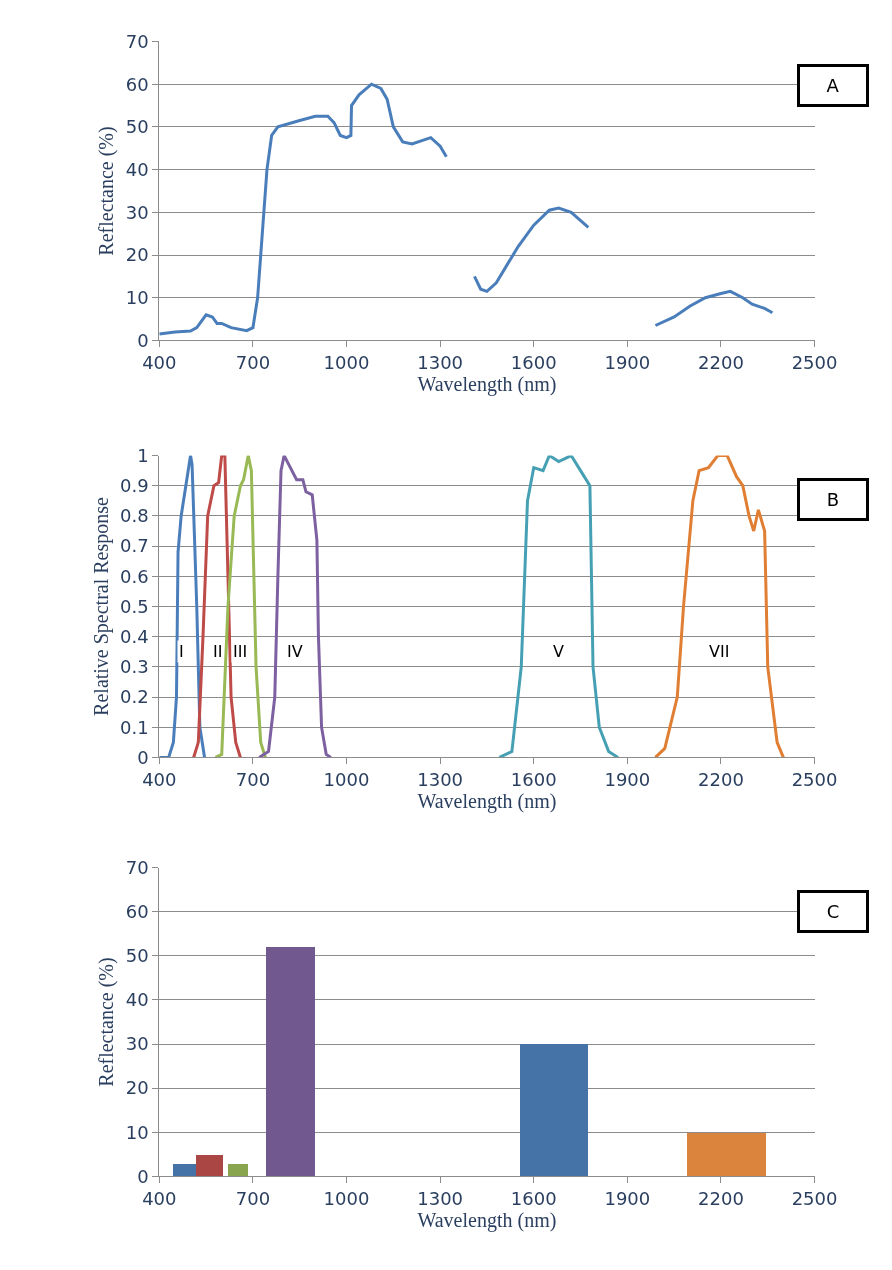 The width and height of the screenshot is (892, 1270). What do you see at coordinates (134, 727) in the screenshot?
I see `y-tick-label: 0.1` at bounding box center [134, 727].